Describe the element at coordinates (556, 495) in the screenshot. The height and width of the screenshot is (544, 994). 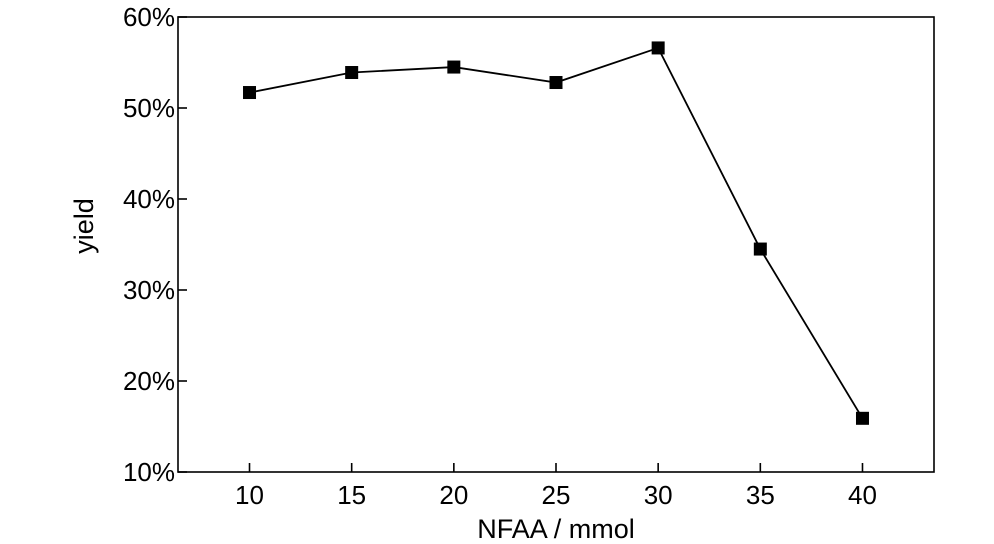
I see `x-tick-label: 25` at that location.